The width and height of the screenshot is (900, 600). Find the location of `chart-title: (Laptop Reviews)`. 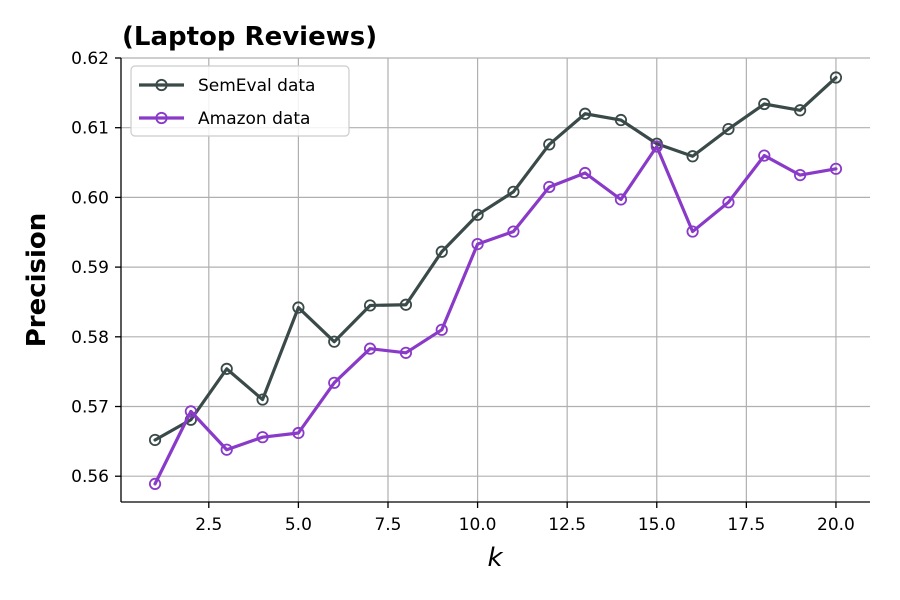

chart-title: (Laptop Reviews) is located at coordinates (249, 37).